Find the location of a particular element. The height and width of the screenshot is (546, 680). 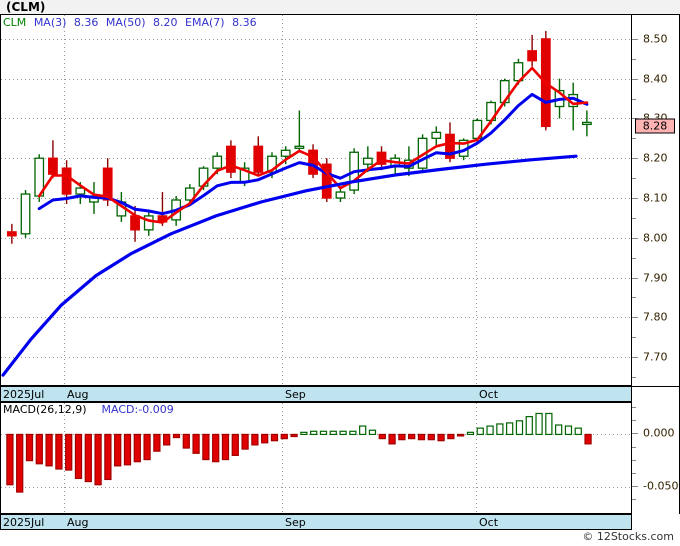

macd-value-label: MACD:-0.009 is located at coordinates (137, 409).